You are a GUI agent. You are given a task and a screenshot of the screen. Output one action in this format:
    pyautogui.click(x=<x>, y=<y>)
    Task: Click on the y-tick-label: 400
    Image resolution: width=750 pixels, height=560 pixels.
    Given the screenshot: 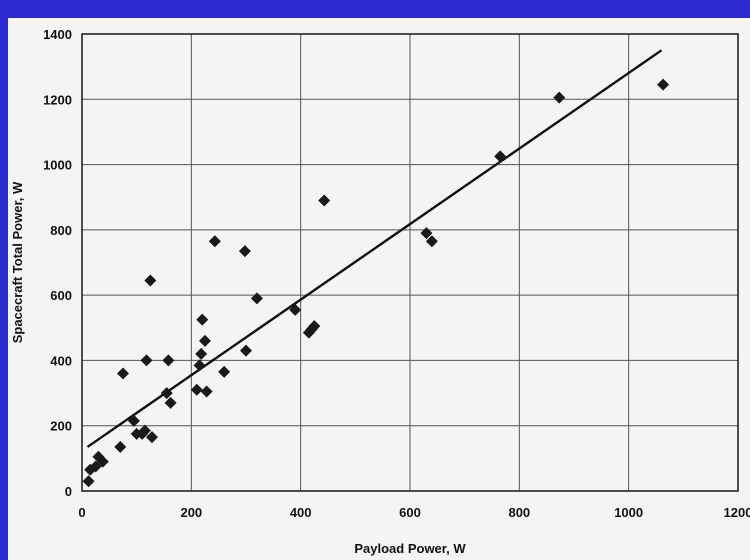 What is the action you would take?
    pyautogui.click(x=61, y=360)
    